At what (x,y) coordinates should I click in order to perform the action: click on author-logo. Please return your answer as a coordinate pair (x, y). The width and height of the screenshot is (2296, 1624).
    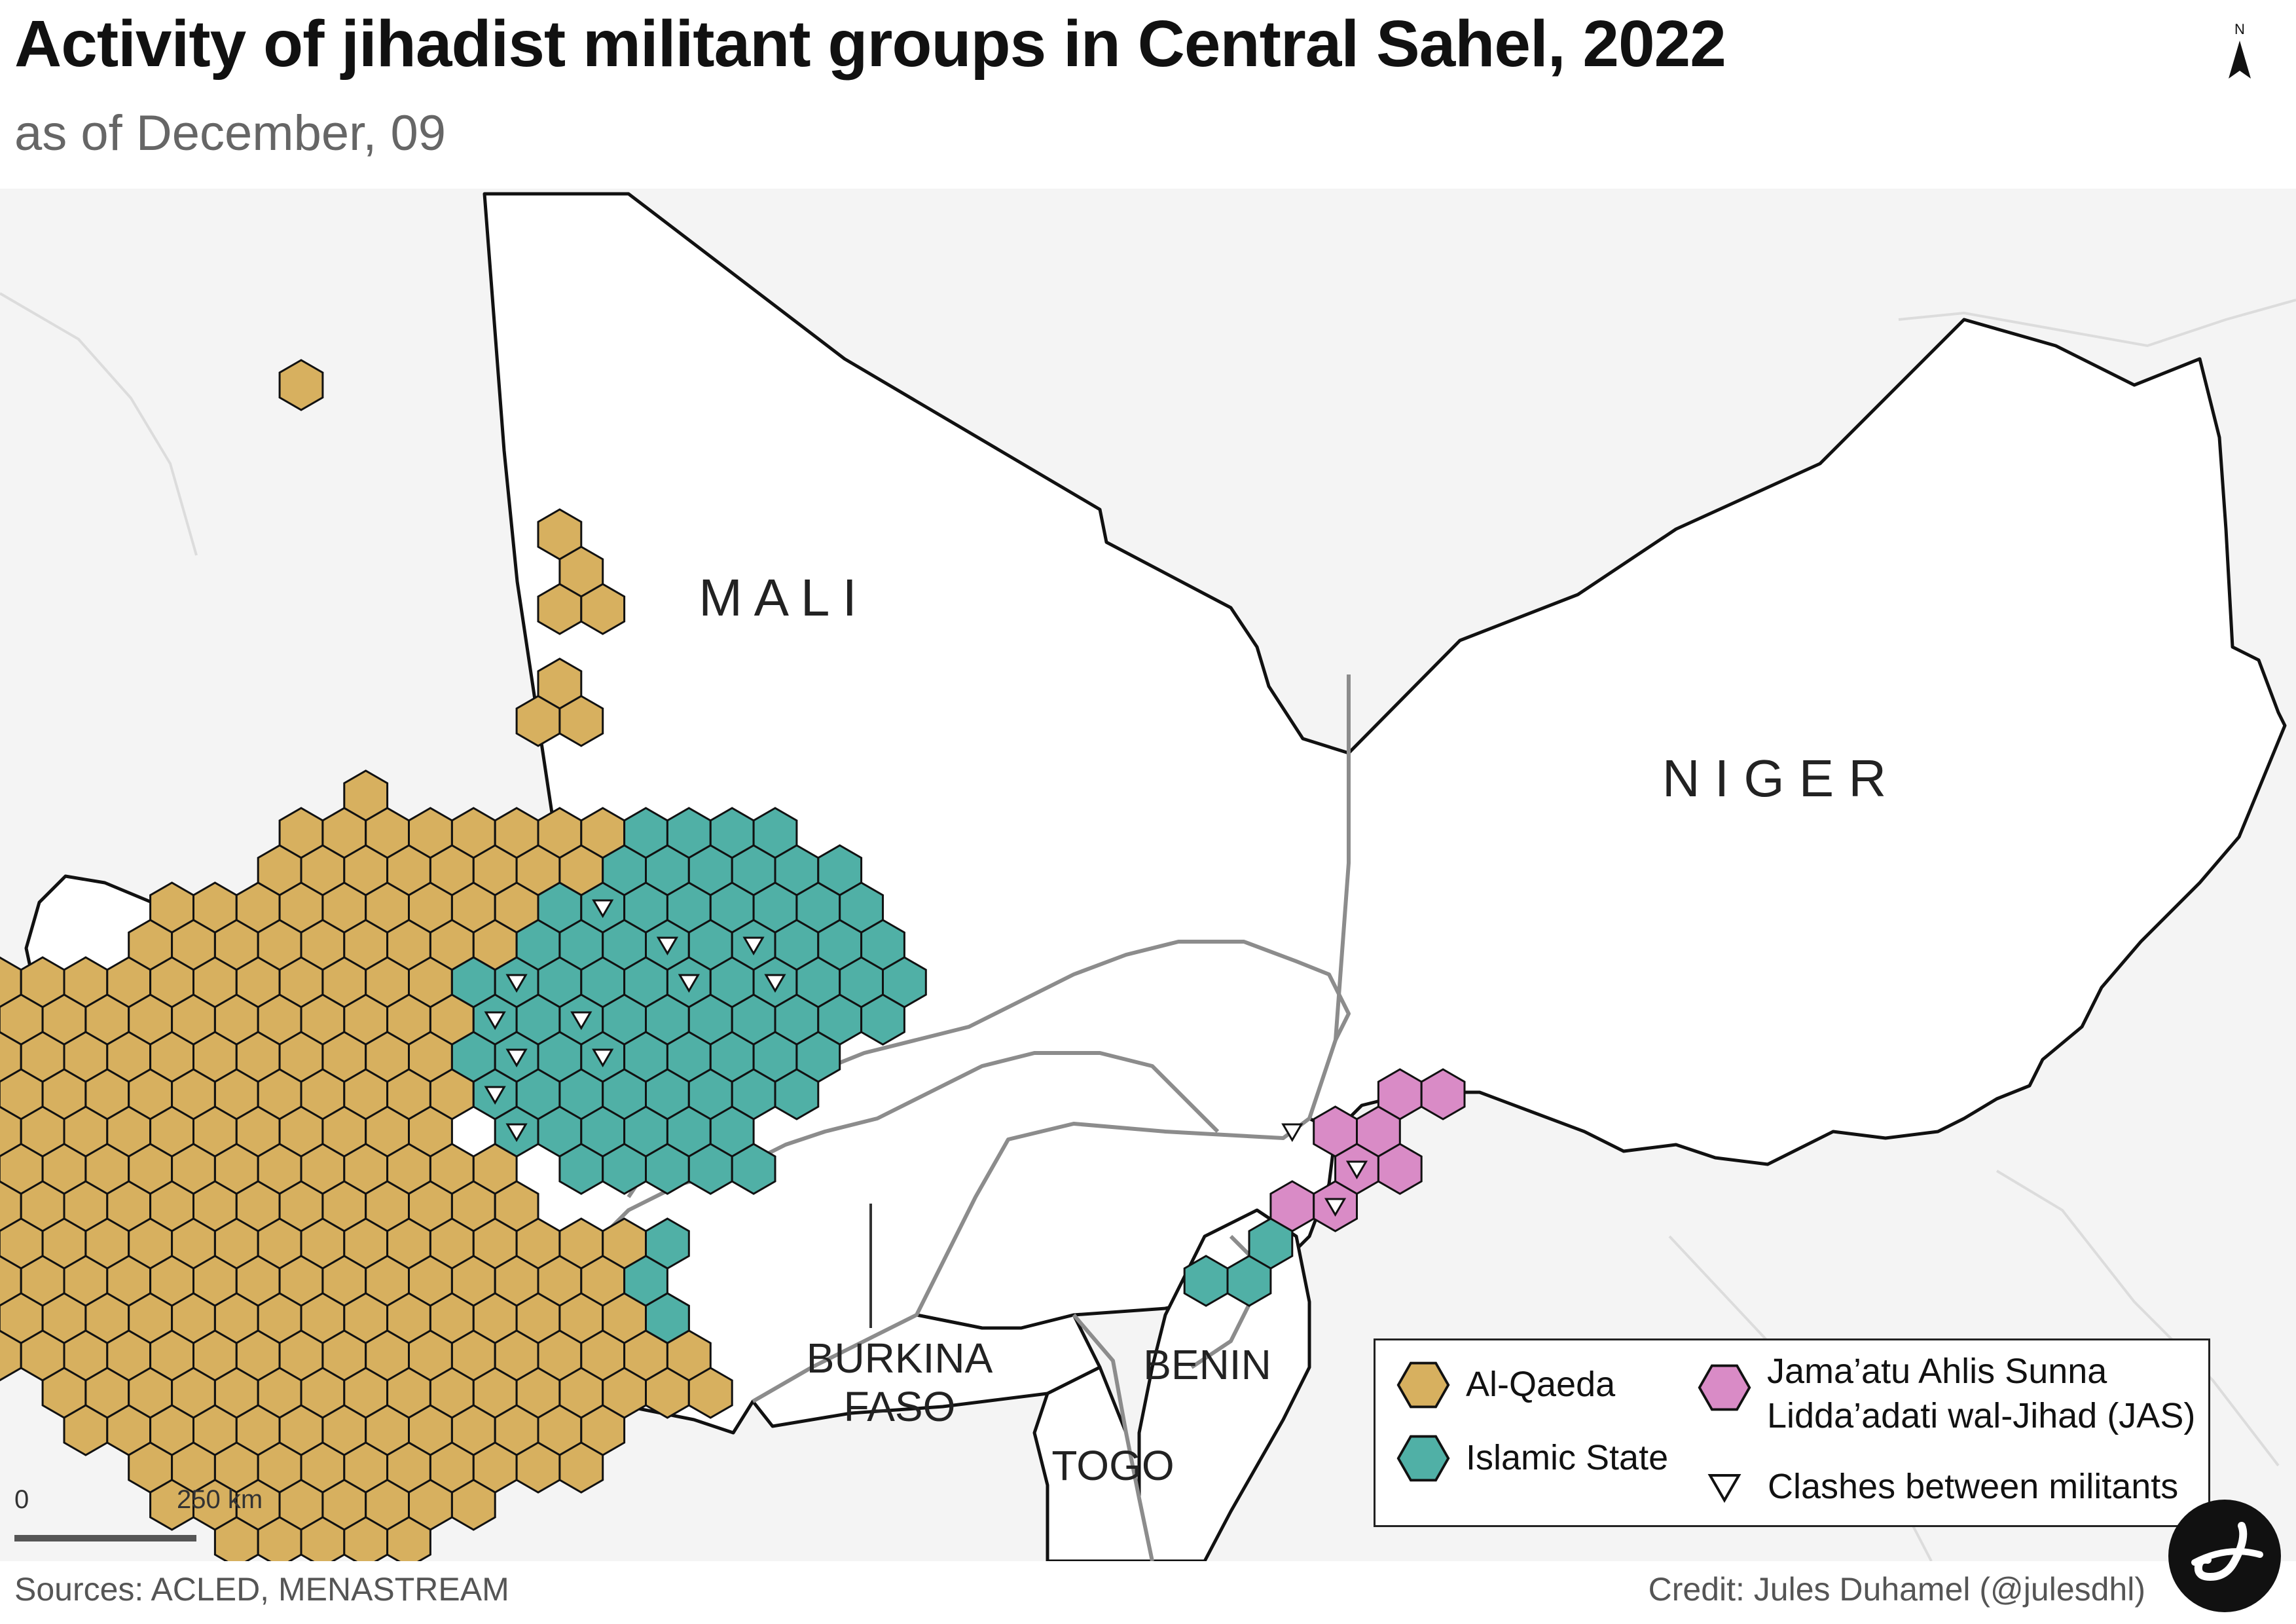
    Looking at the image, I should click on (2224, 1556).